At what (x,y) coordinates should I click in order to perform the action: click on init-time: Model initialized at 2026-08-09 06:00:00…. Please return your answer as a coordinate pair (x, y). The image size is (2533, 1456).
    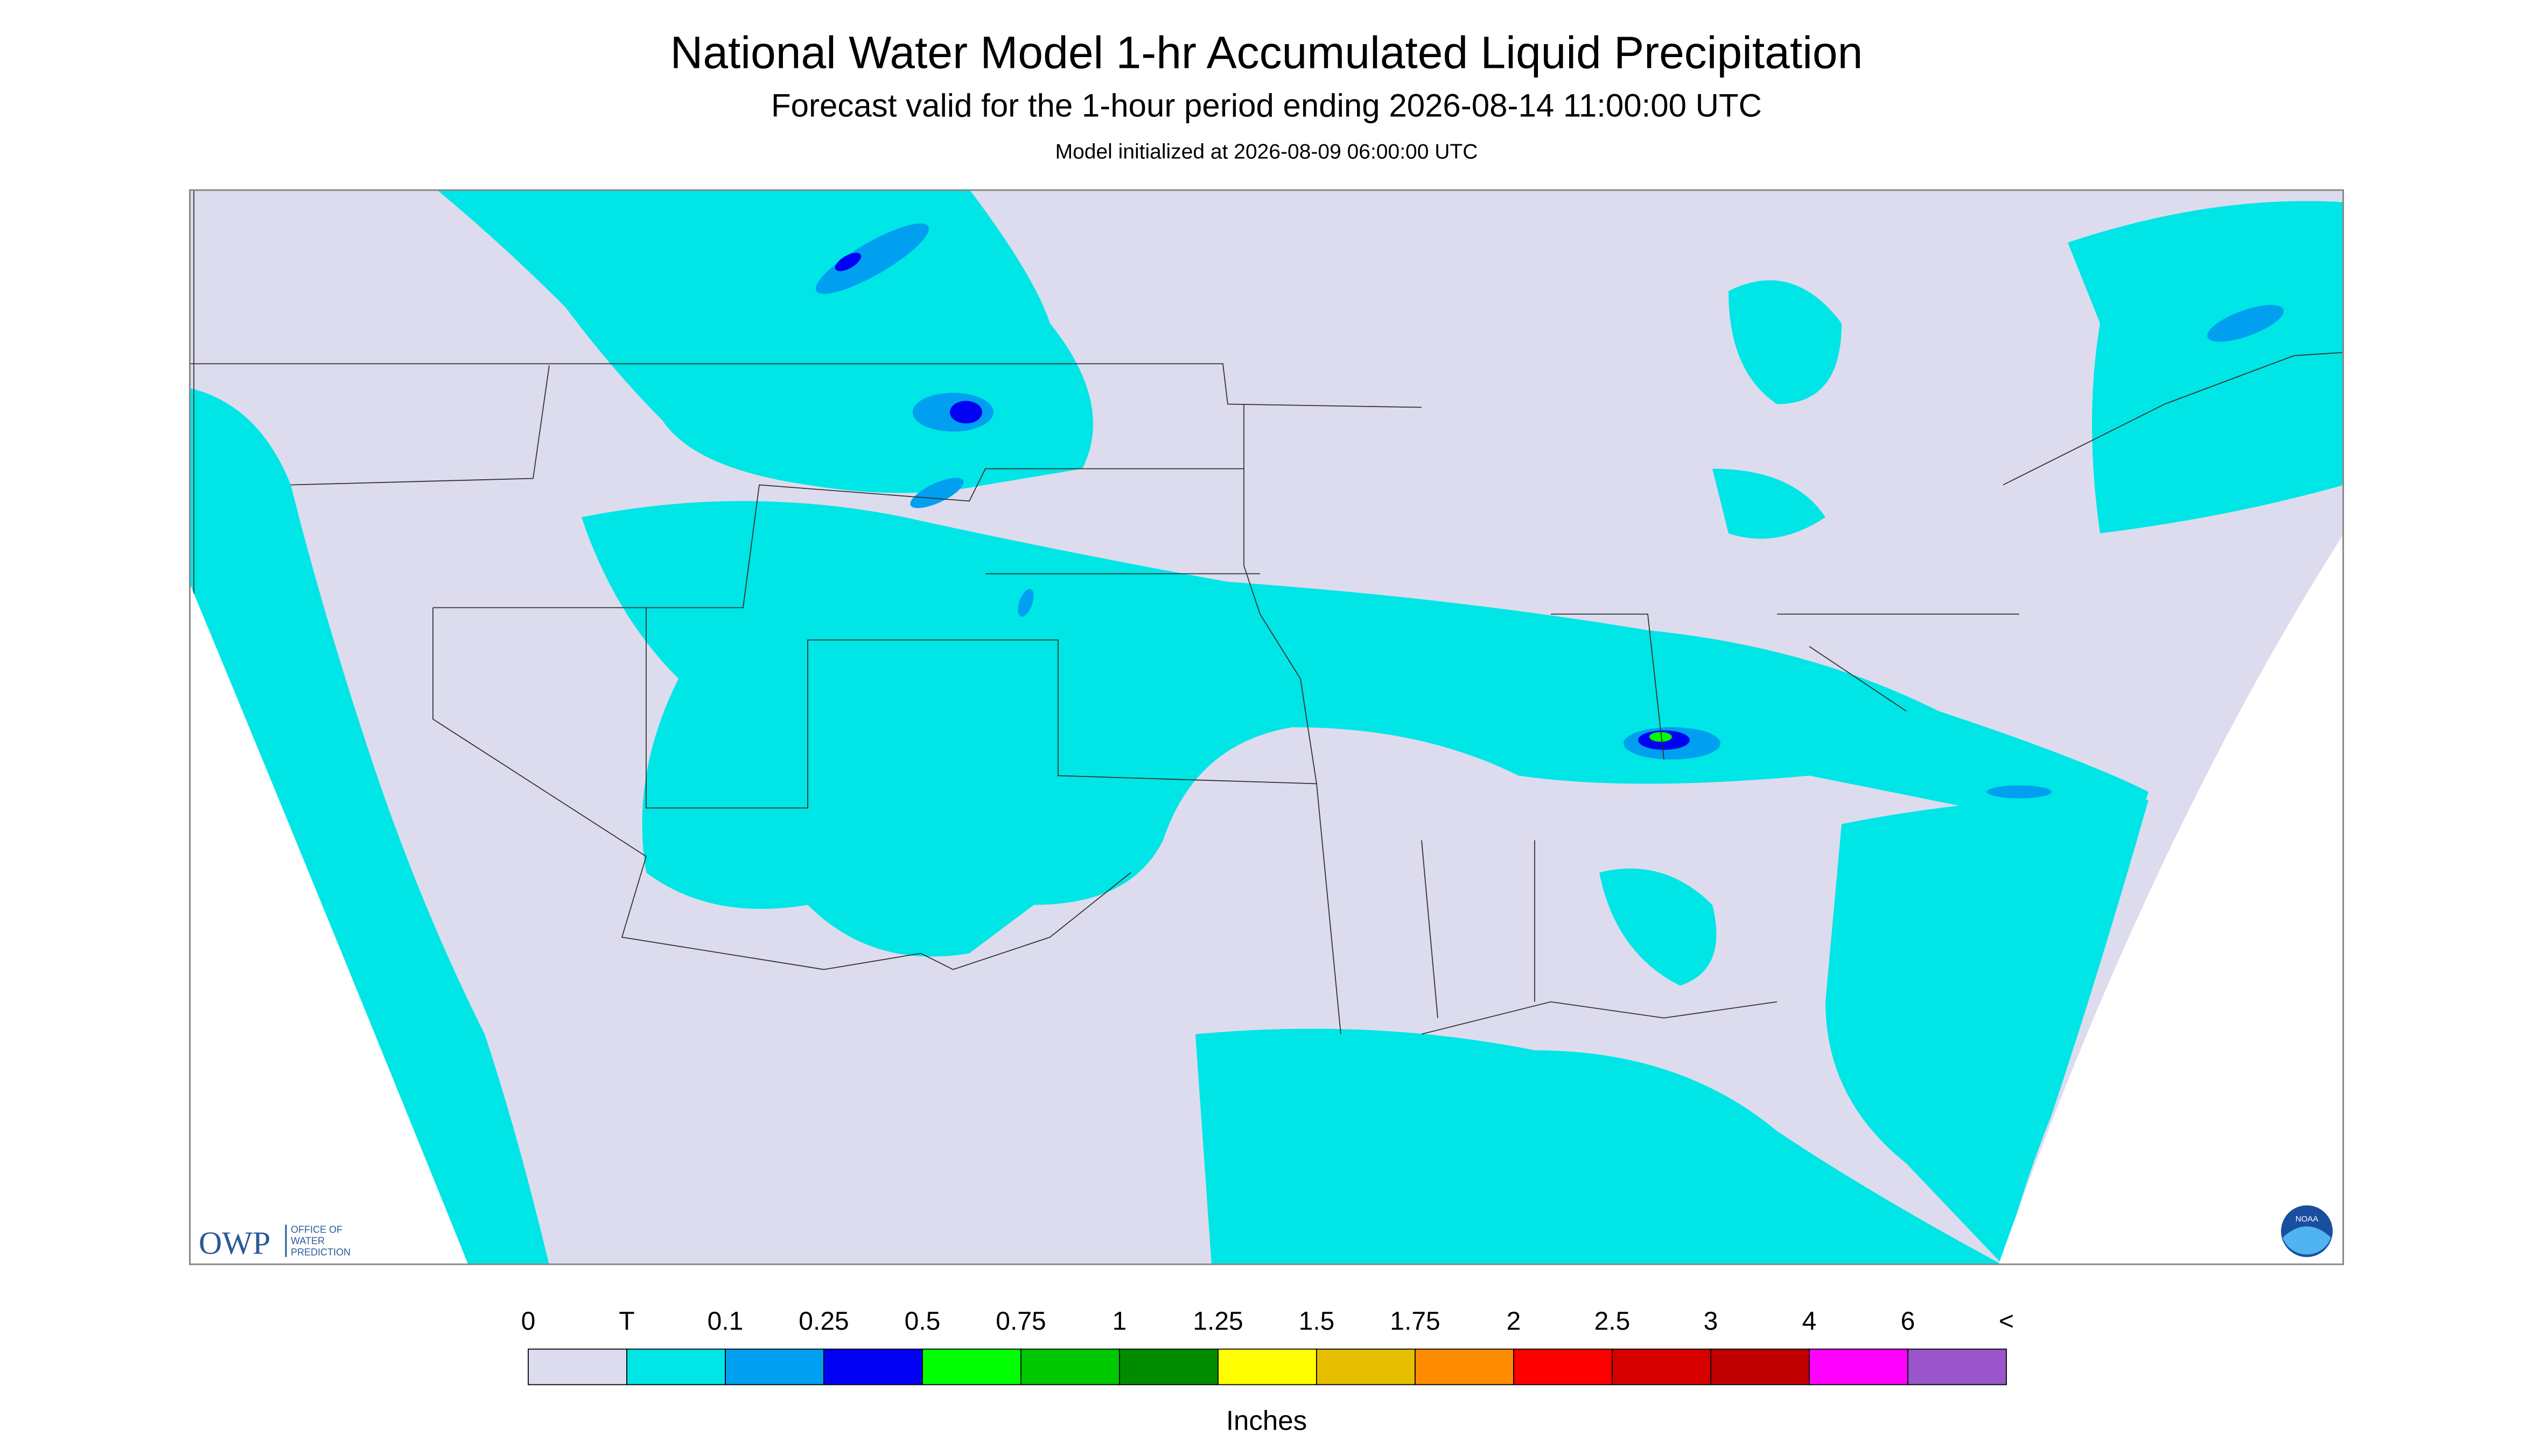
    Looking at the image, I should click on (1266, 152).